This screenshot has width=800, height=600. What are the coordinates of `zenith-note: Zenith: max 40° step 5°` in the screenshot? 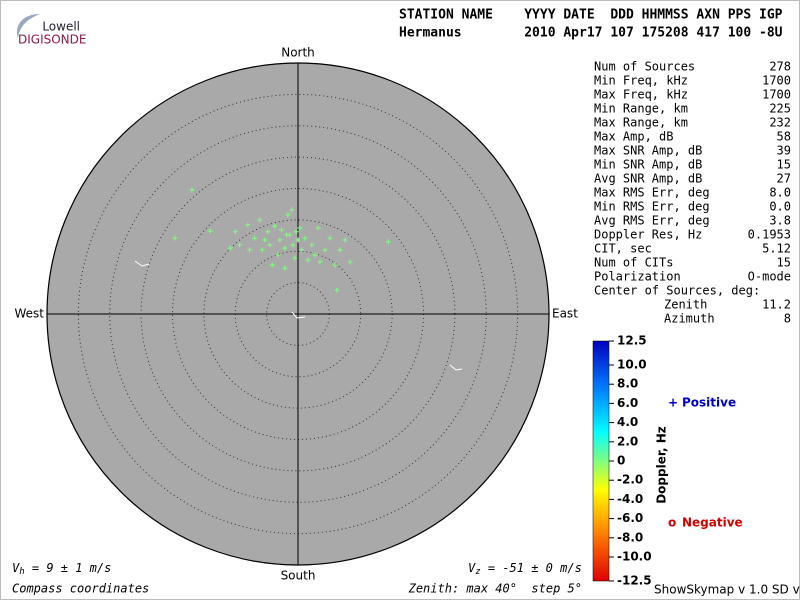 It's located at (495, 589).